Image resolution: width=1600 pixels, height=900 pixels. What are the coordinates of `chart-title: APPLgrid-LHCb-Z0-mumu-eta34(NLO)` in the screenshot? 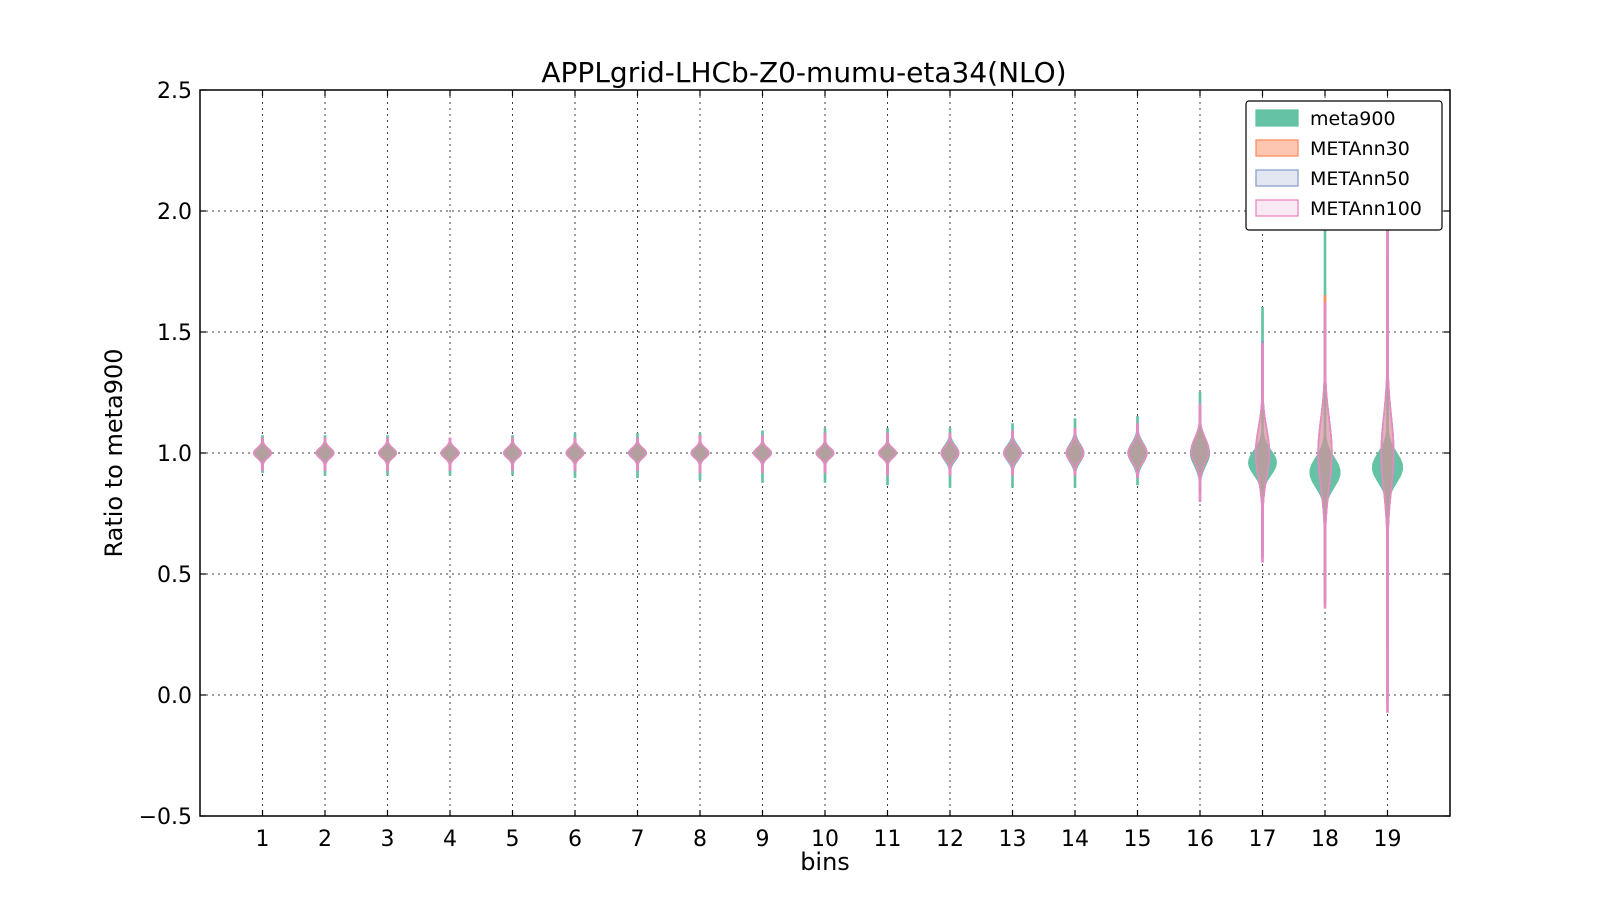 It's located at (803, 72).